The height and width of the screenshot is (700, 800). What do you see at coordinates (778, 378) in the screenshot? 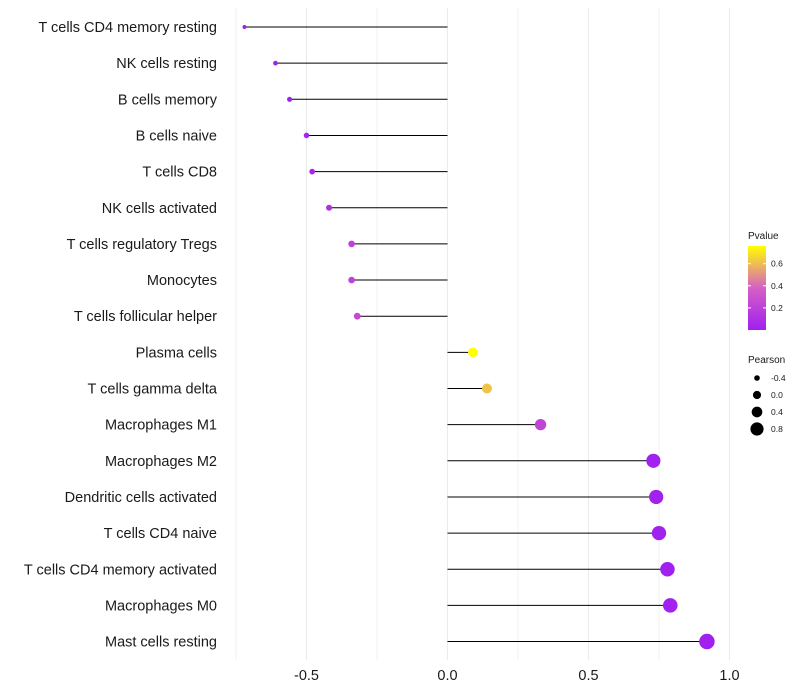
I see `size-legend-label: -0.4` at bounding box center [778, 378].